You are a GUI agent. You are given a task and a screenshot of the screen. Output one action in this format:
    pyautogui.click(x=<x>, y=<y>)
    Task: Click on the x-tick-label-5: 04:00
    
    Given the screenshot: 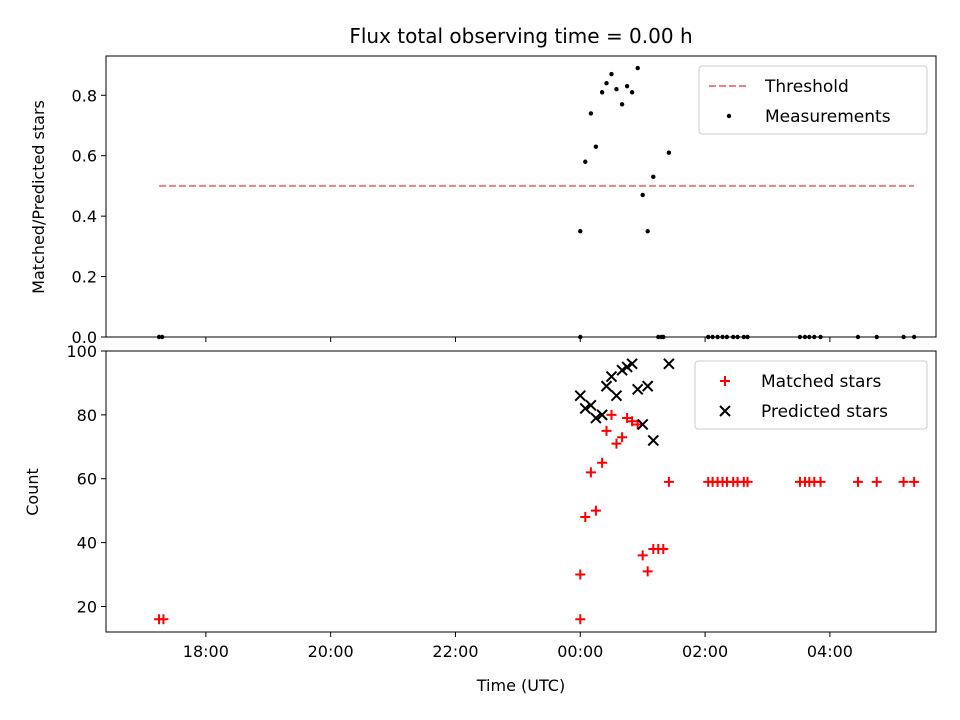 What is the action you would take?
    pyautogui.click(x=830, y=651)
    